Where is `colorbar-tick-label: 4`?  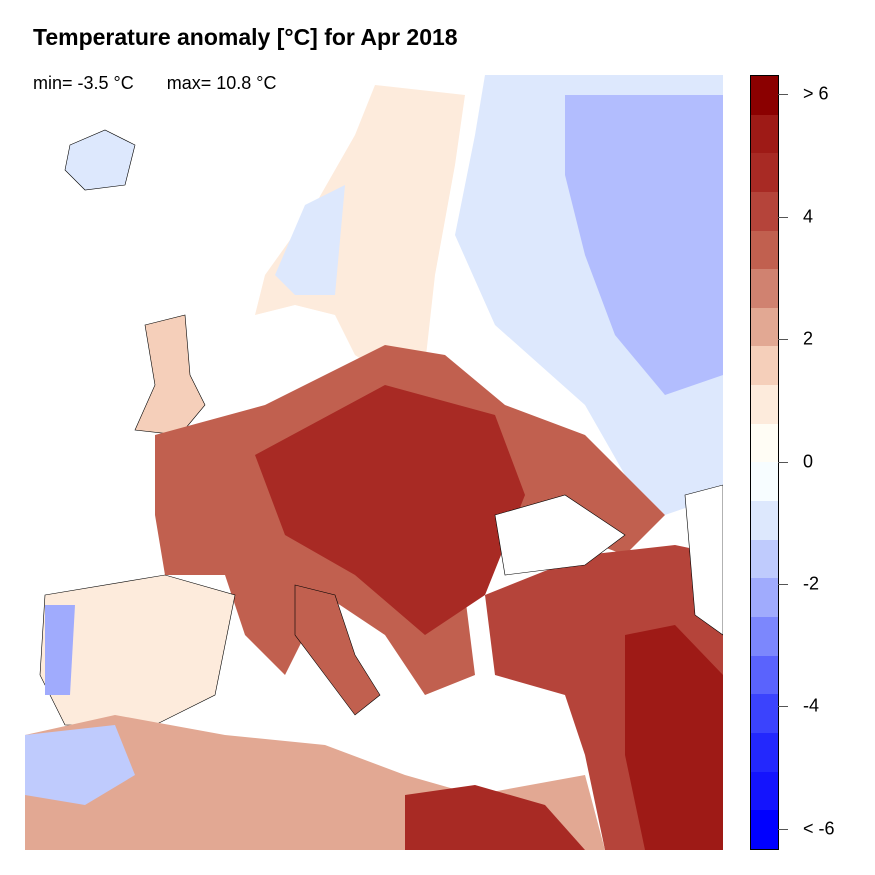
colorbar-tick-label: 4 is located at coordinates (808, 216).